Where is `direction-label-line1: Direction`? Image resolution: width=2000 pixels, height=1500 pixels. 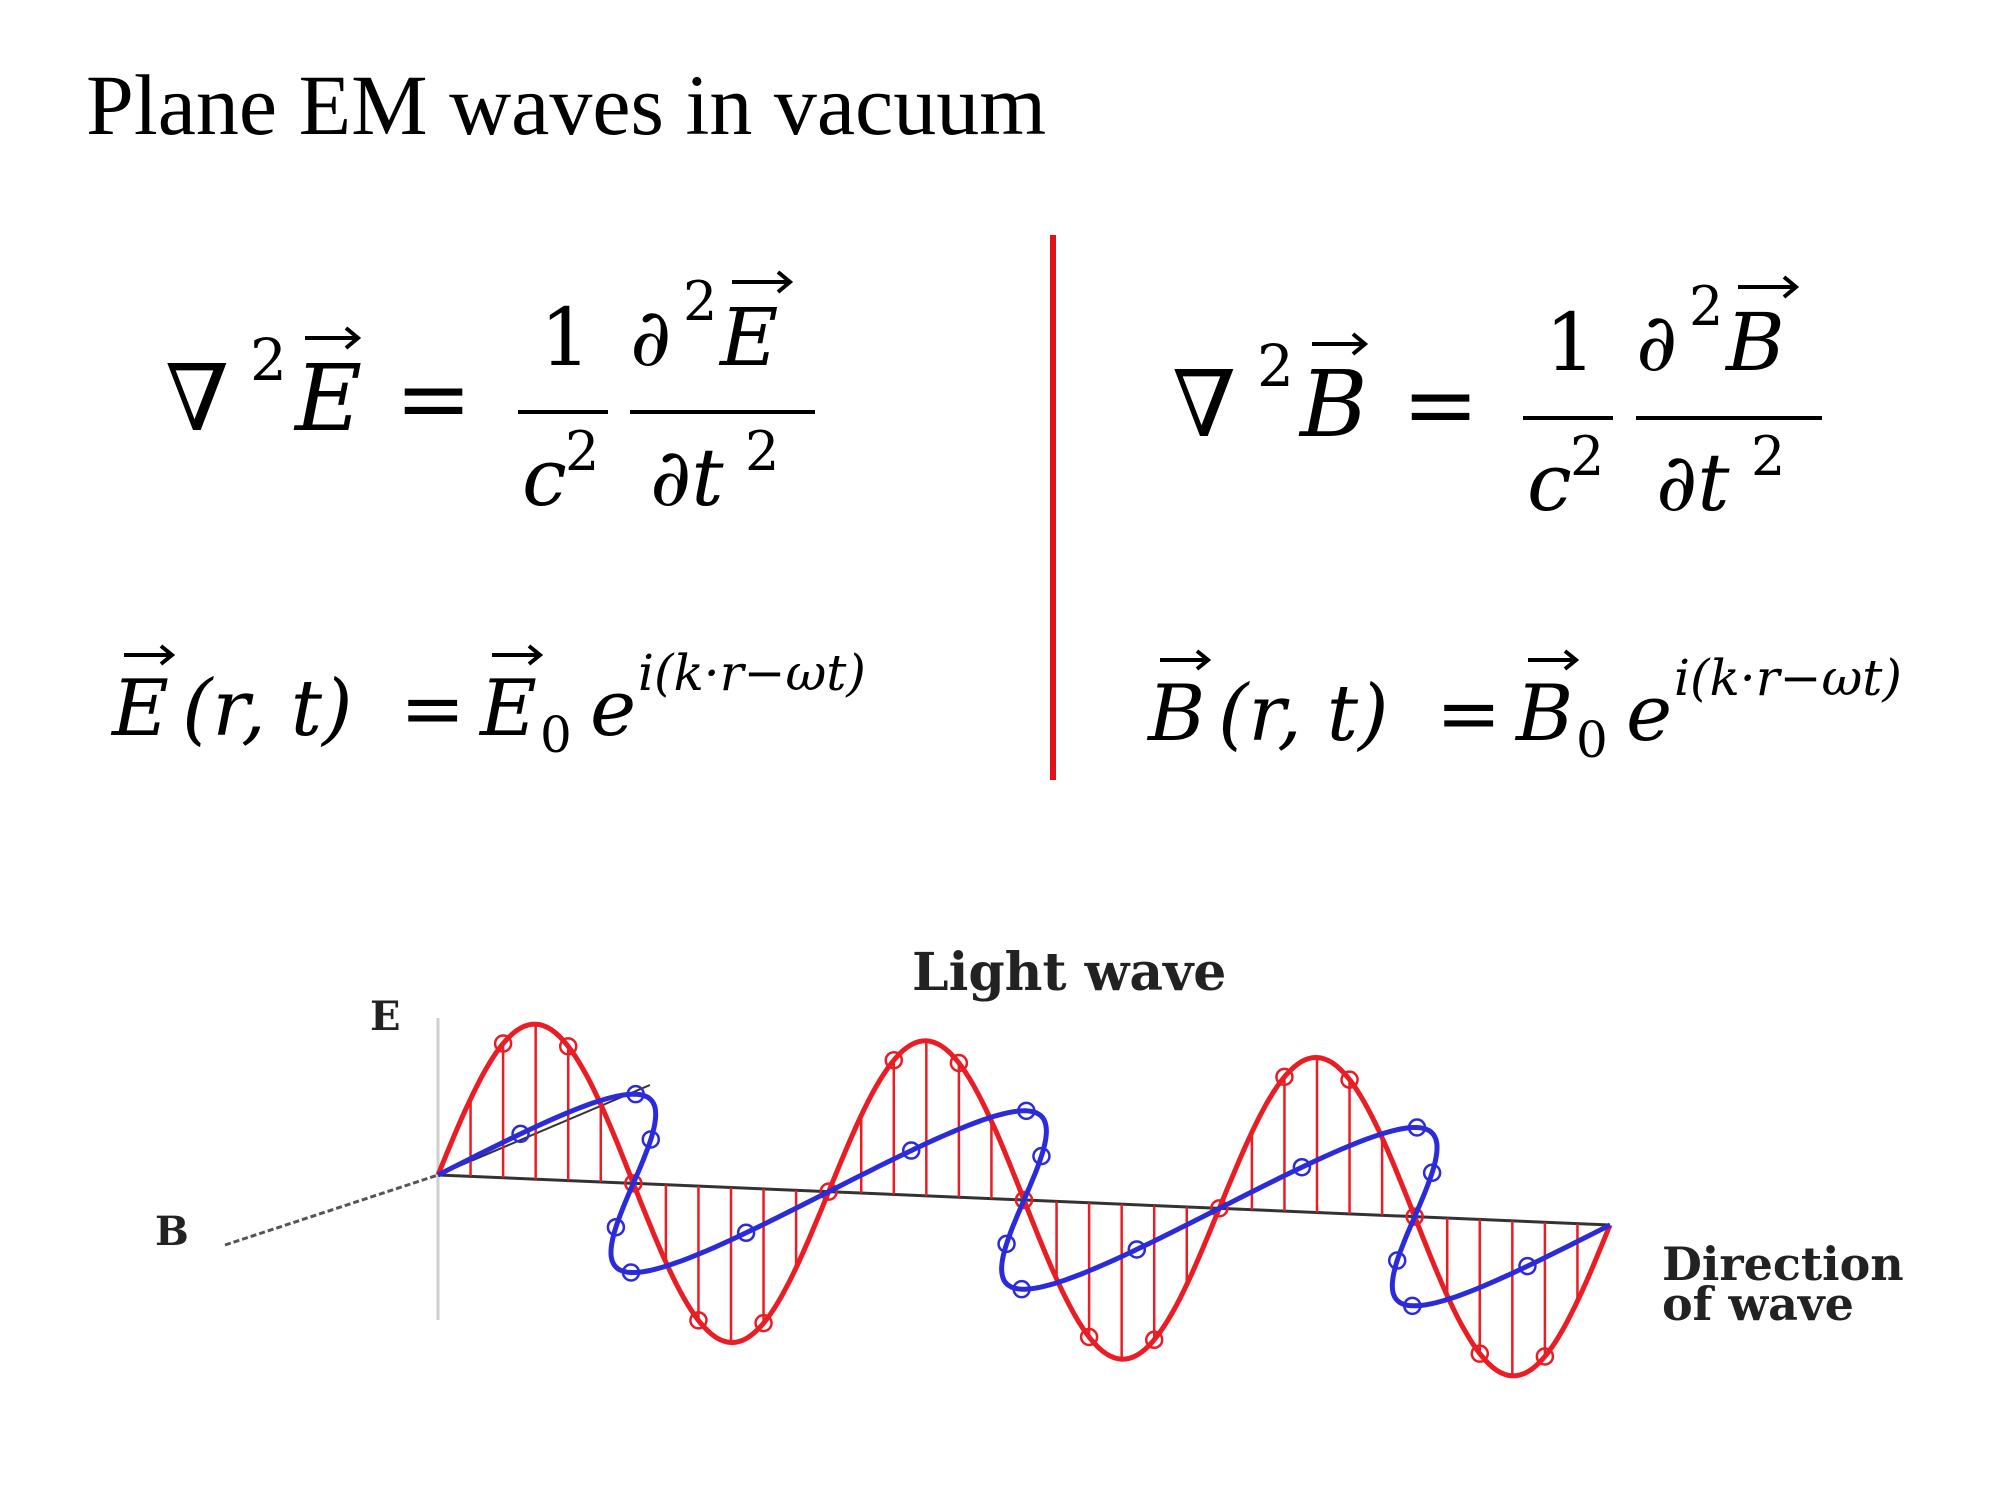 direction-label-line1: Direction is located at coordinates (1783, 1264).